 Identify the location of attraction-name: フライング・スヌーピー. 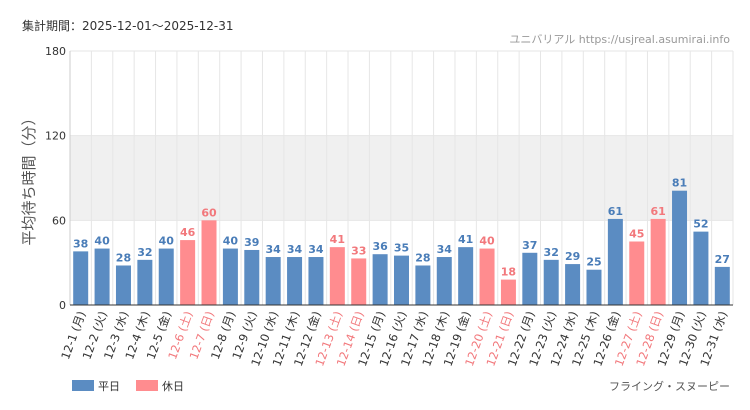
(669, 386).